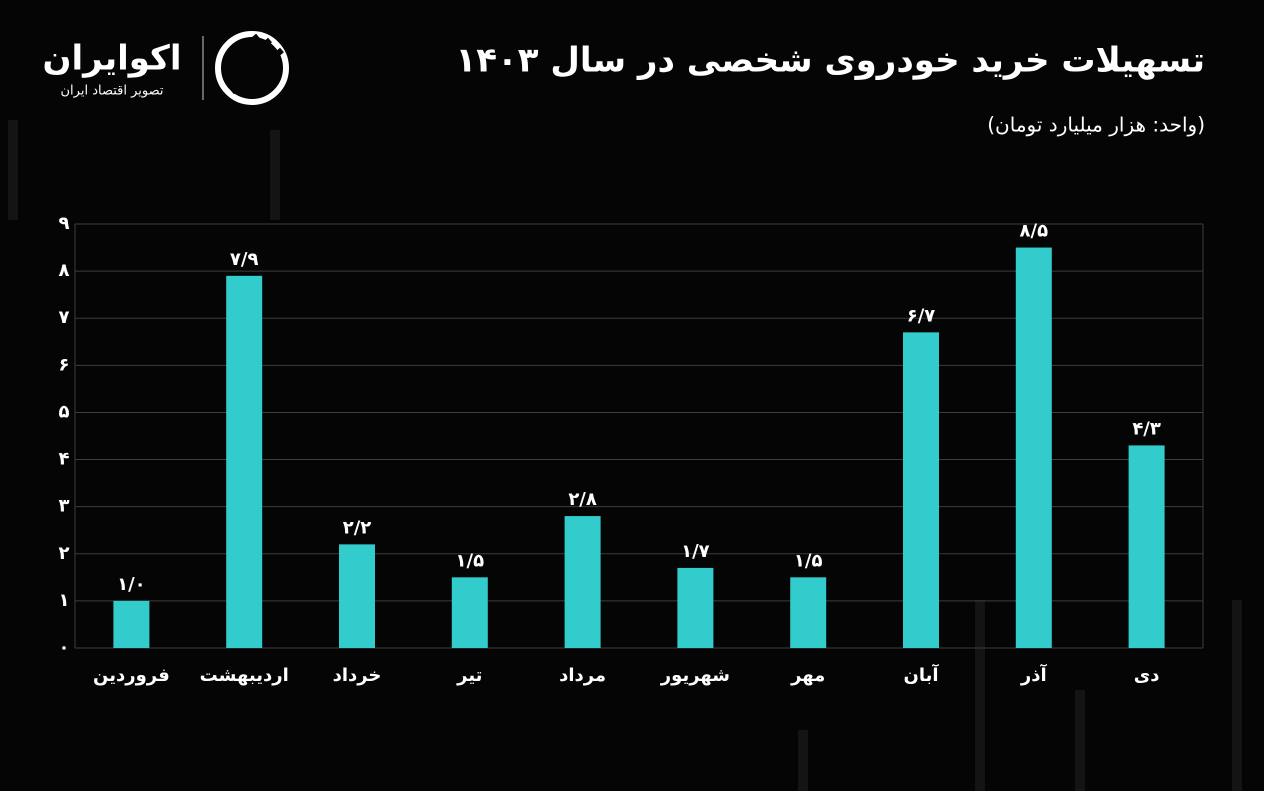 Image resolution: width=1264 pixels, height=791 pixels. I want to click on y-tick-label: ۳, so click(64, 506).